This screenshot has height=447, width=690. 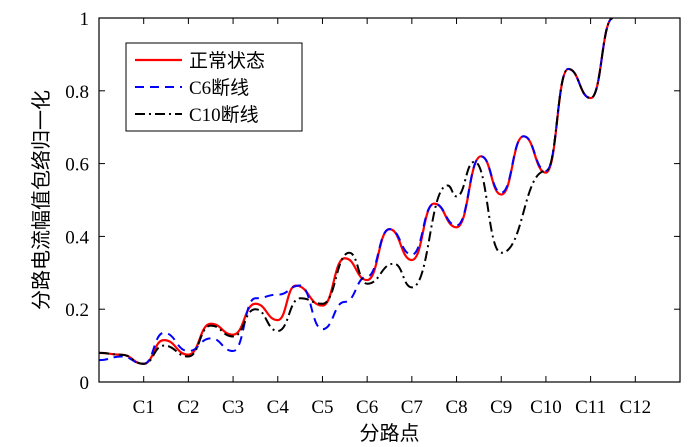 What do you see at coordinates (546, 407) in the screenshot?
I see `x-tick-label: C10` at bounding box center [546, 407].